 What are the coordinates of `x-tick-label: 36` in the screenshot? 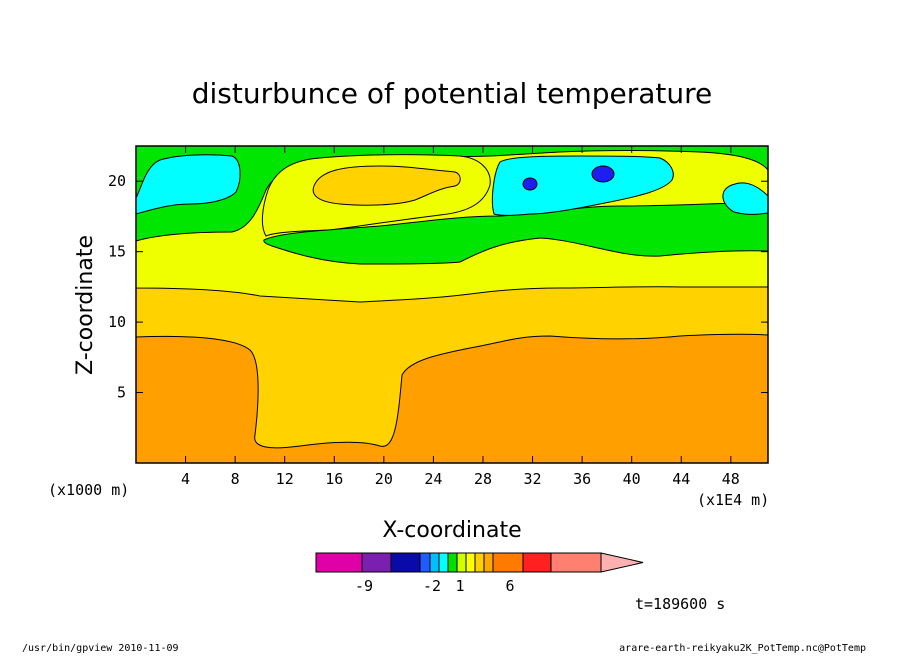 It's located at (582, 479).